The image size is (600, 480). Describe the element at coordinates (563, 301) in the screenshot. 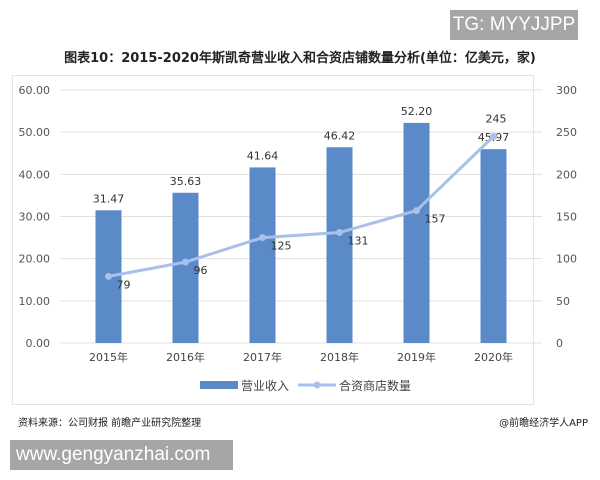

I see `right-tick-label: 50` at that location.